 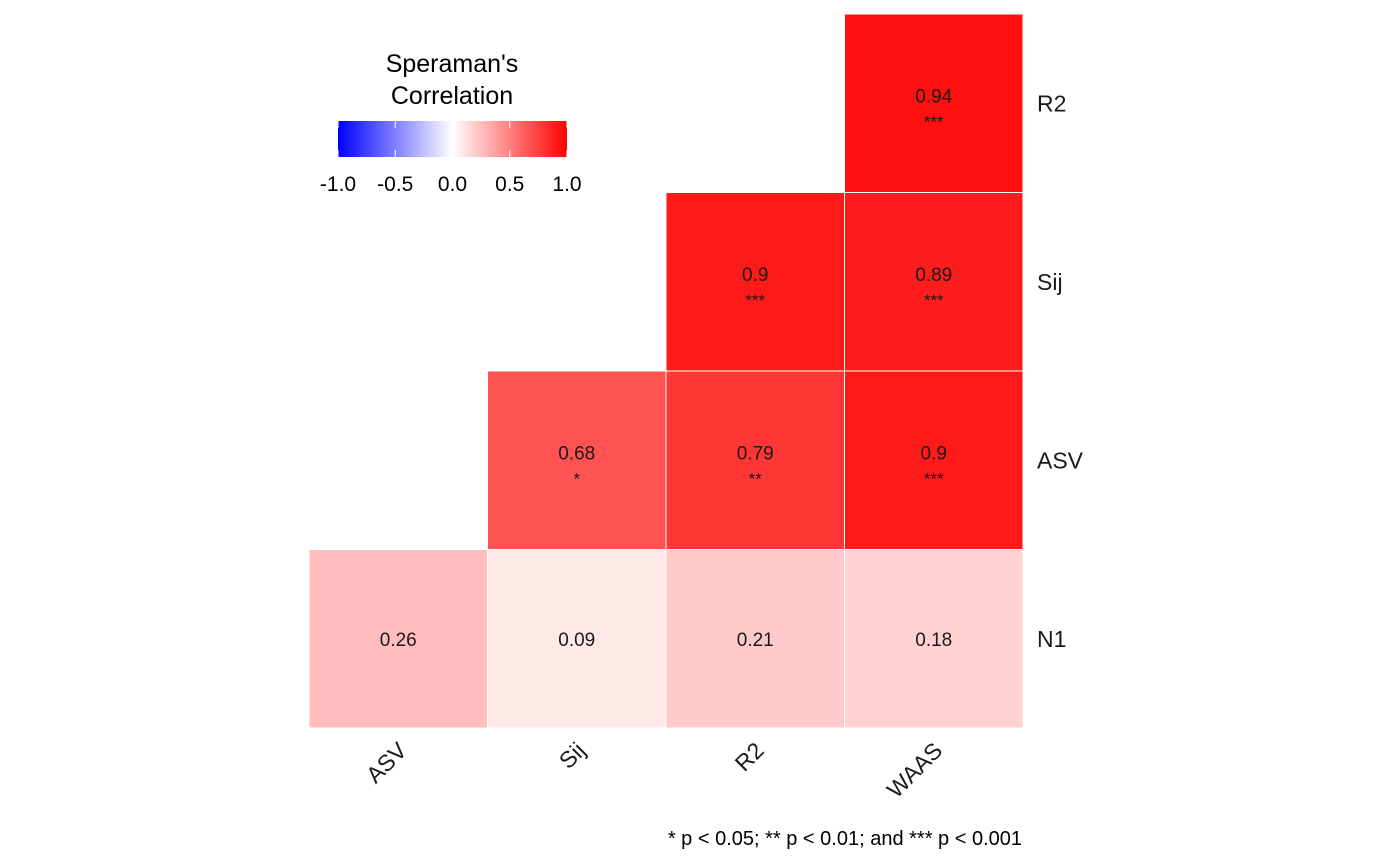 I want to click on heatmap-cell-n1-asv, so click(x=398, y=639).